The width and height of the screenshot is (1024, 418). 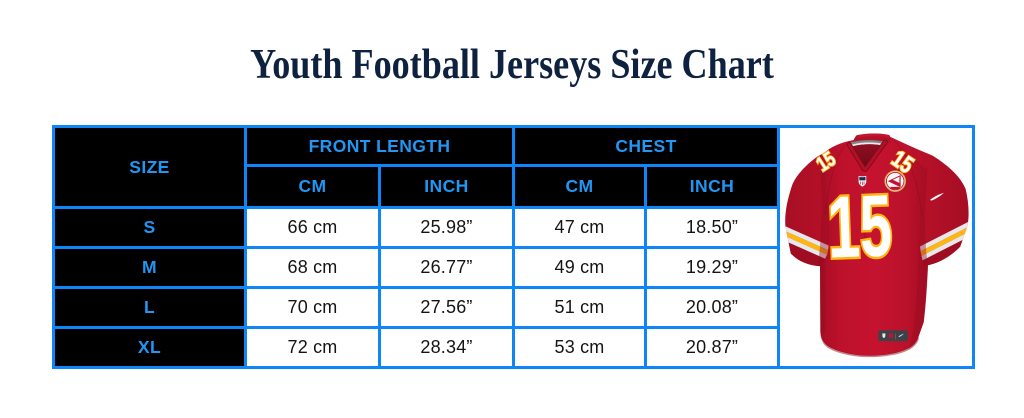 I want to click on header-front-length-inch: INCH, so click(x=446, y=187).